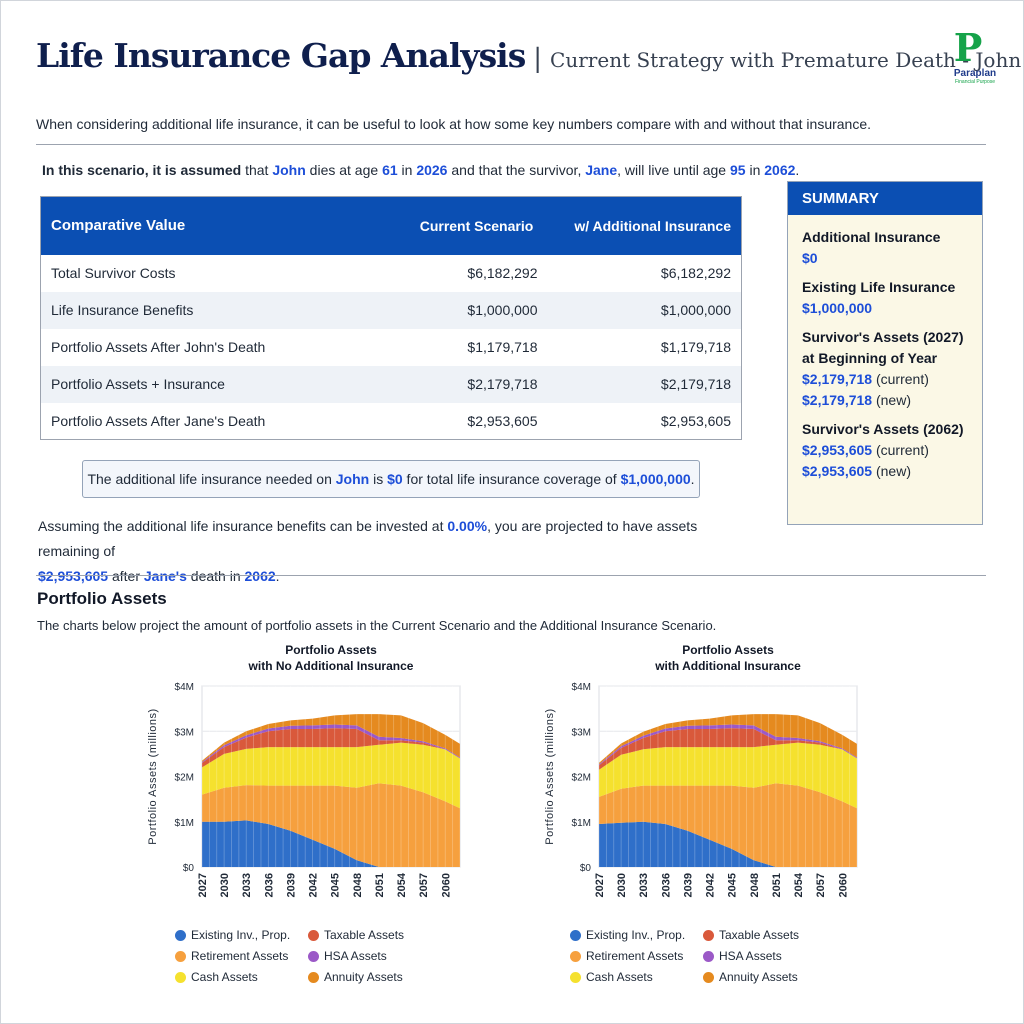  What do you see at coordinates (364, 935) in the screenshot?
I see `legend-label: Taxable Assets` at bounding box center [364, 935].